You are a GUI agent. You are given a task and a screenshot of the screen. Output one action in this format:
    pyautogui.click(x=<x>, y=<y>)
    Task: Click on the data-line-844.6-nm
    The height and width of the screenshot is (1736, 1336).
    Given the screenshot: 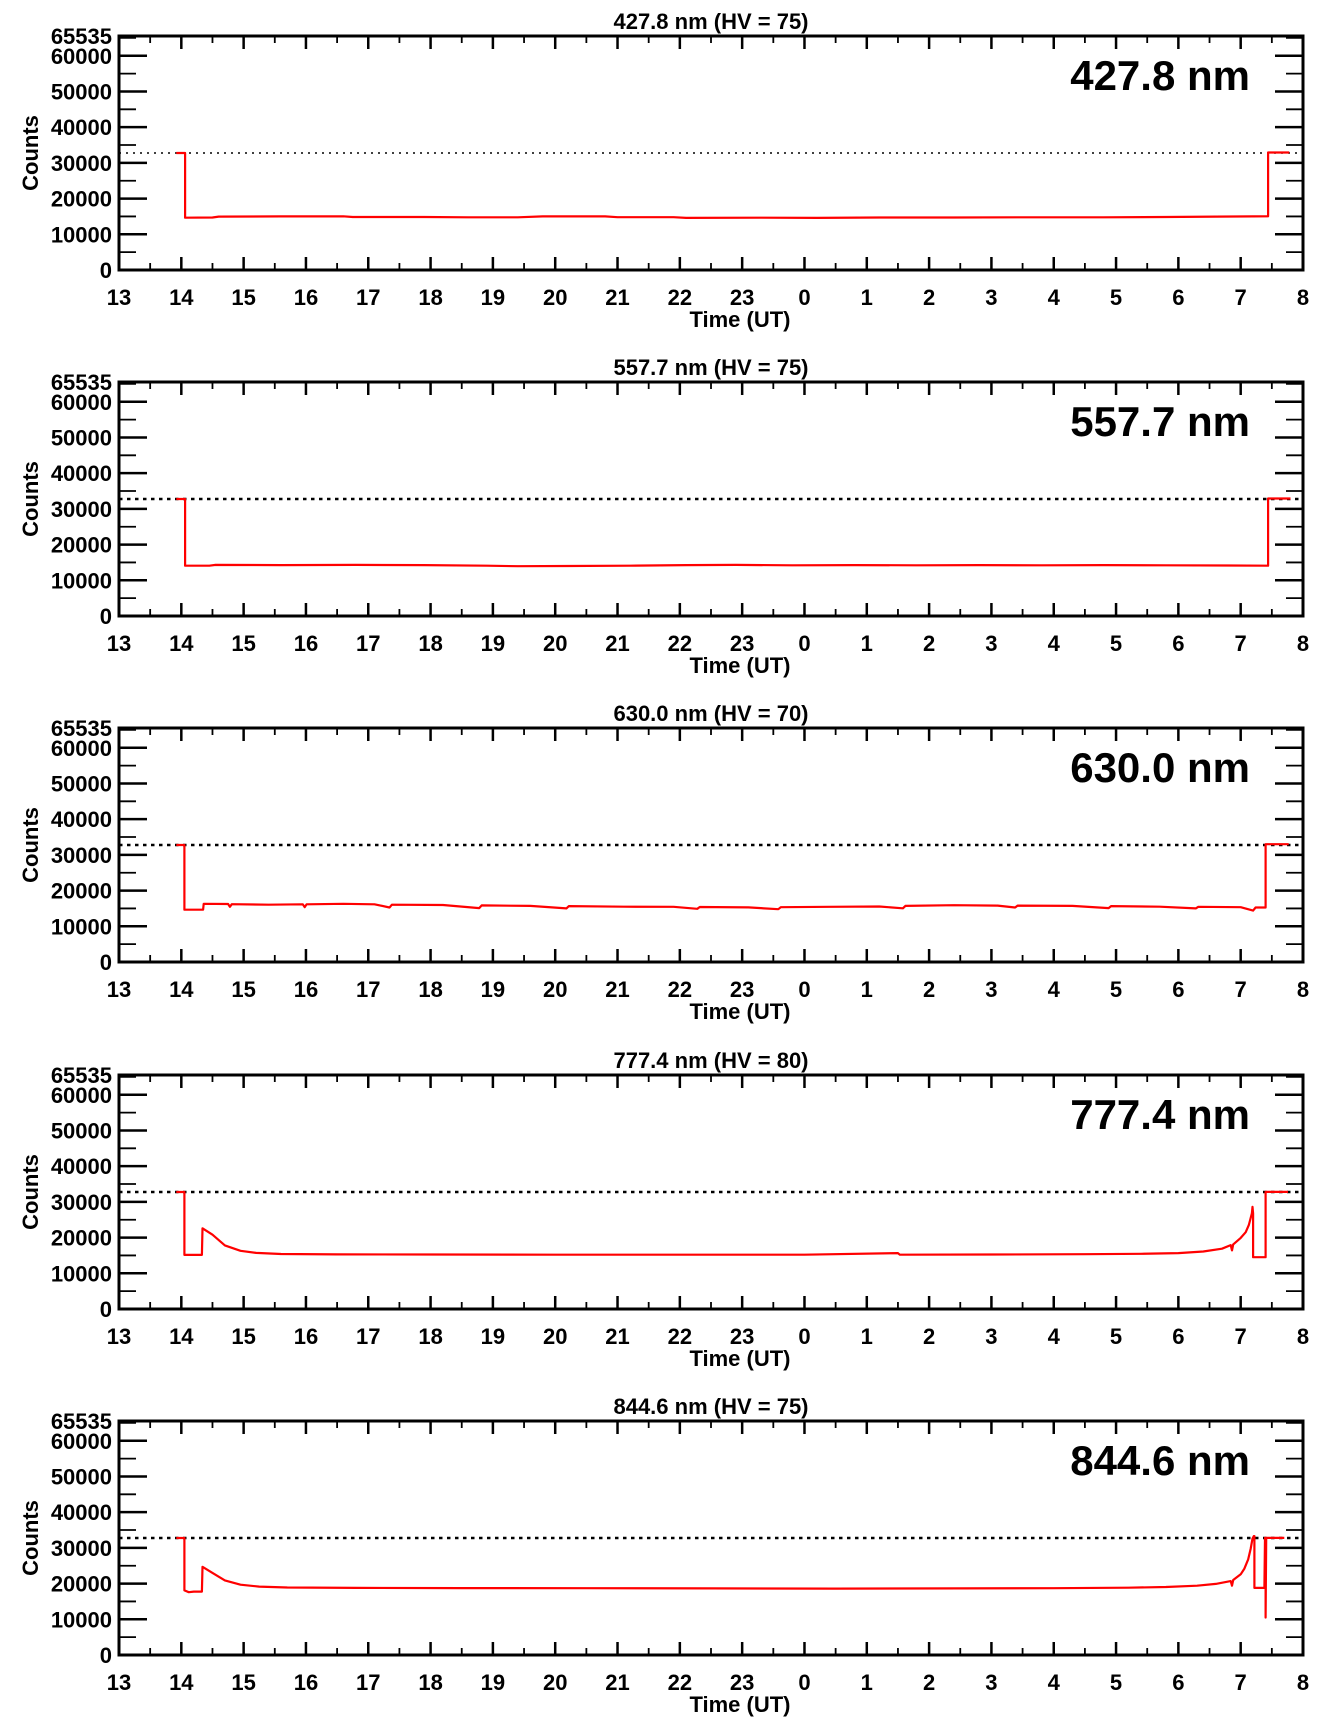 What is the action you would take?
    pyautogui.click(x=730, y=1576)
    